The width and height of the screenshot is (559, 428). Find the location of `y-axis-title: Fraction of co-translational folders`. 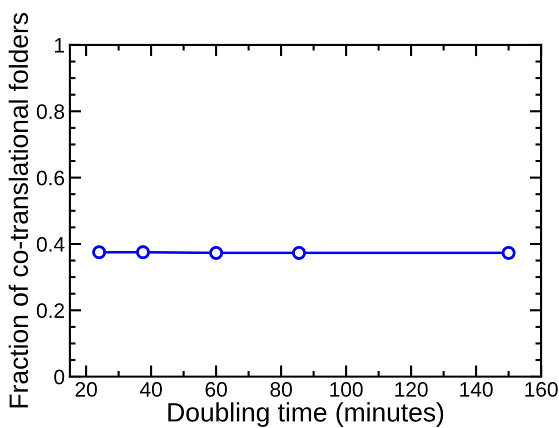

y-axis-title: Fraction of co-translational folders is located at coordinates (18, 210).